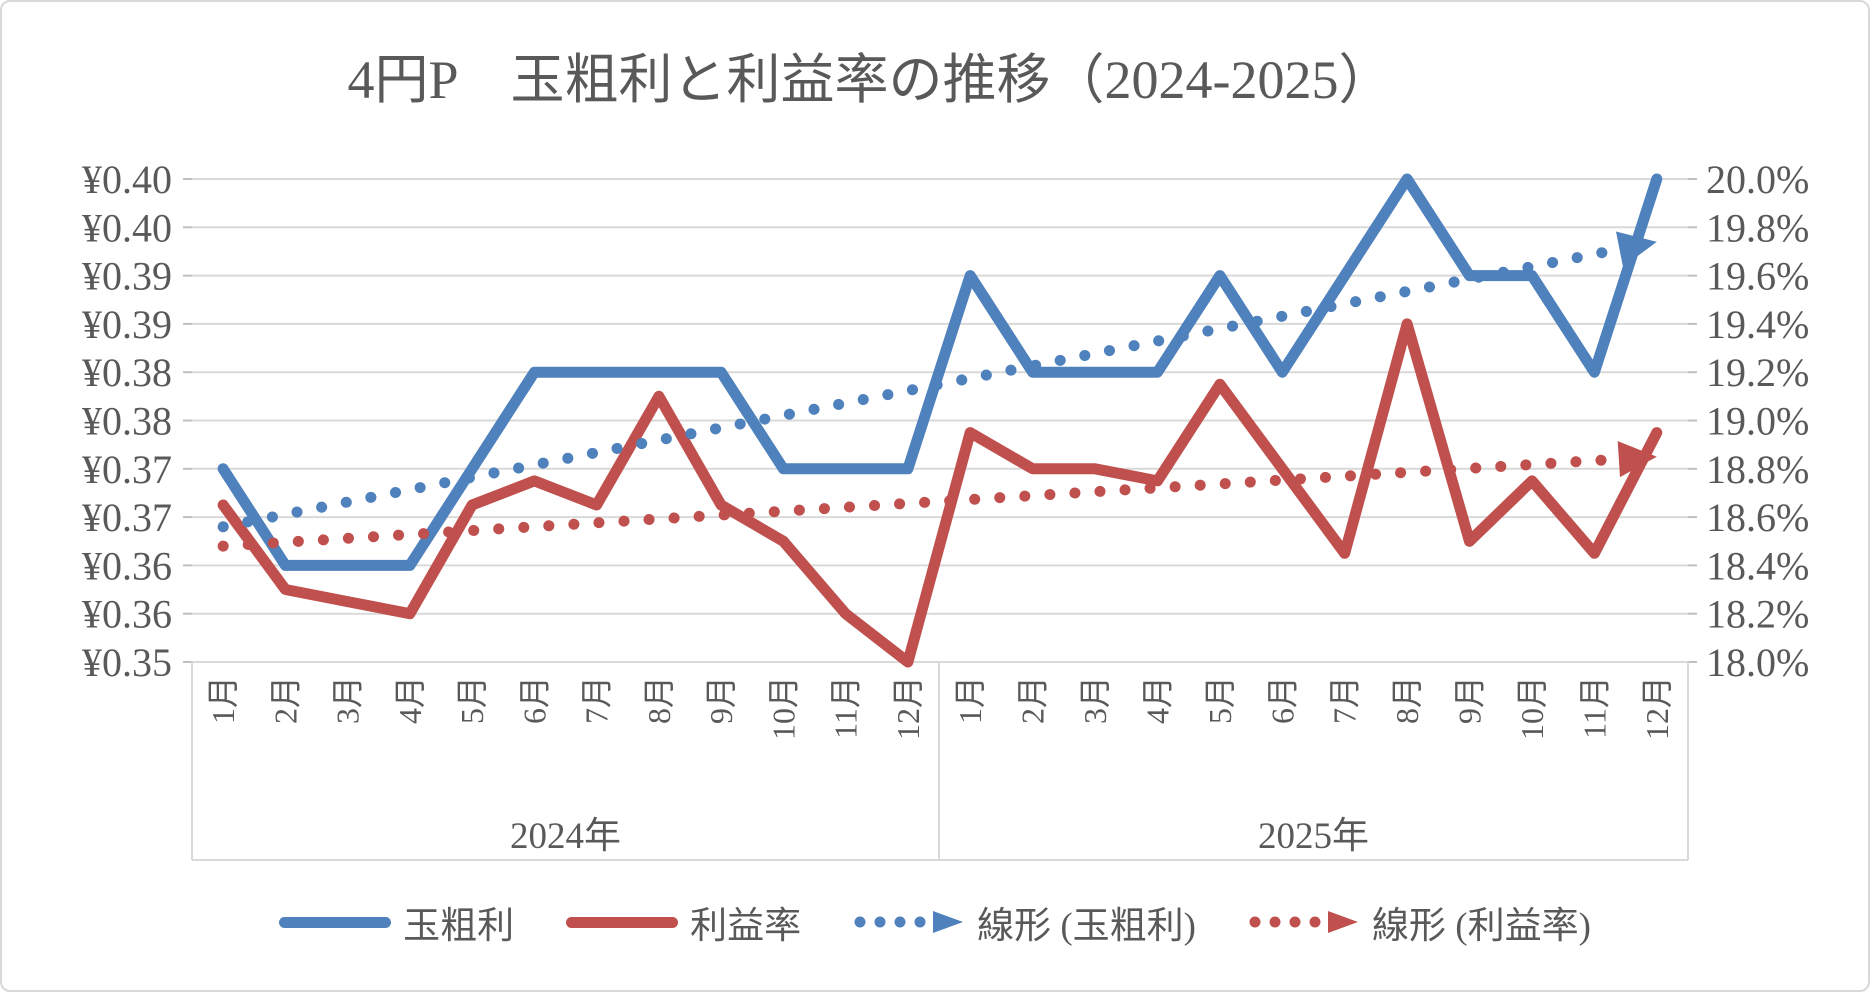  What do you see at coordinates (1086, 926) in the screenshot?
I see `legend-label-trend-gross-profit: 線形 (玉粗利)` at bounding box center [1086, 926].